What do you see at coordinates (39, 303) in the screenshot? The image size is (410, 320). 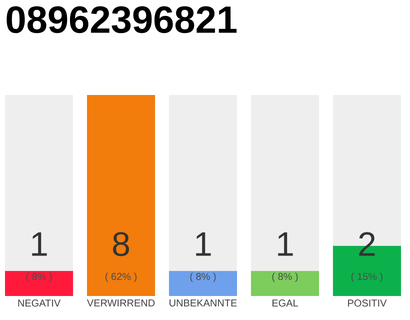 I see `x-tick-label: NEGATIV` at bounding box center [39, 303].